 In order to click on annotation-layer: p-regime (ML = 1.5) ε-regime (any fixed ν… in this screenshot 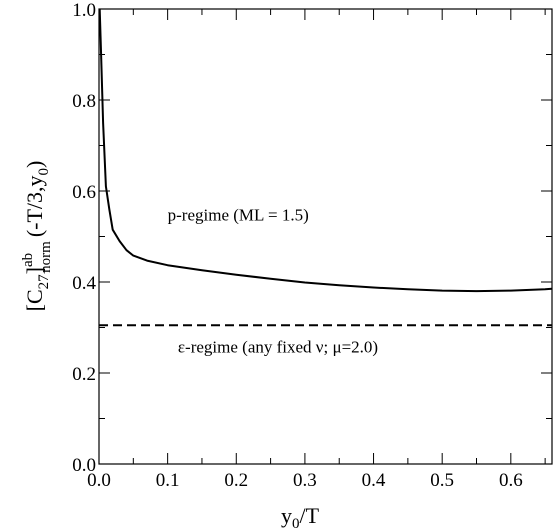, I will do `click(273, 281)`.